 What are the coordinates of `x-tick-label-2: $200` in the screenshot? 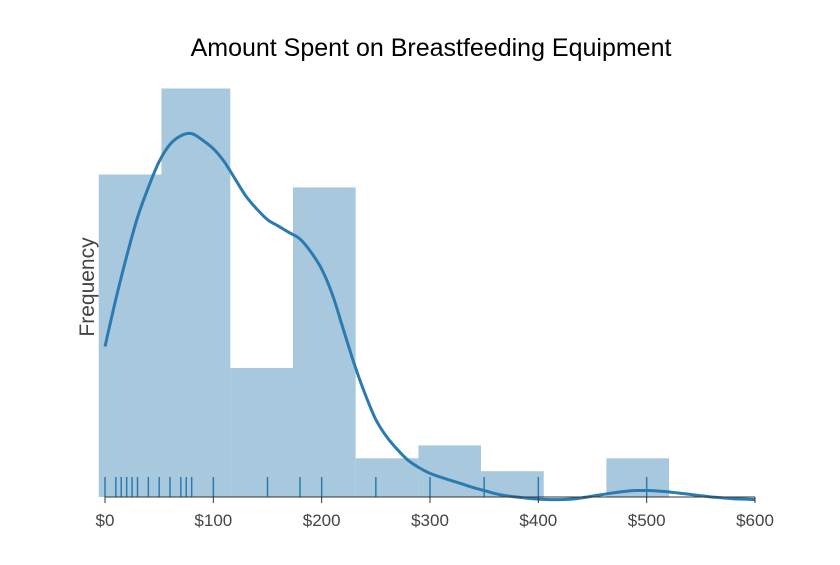 It's located at (322, 520).